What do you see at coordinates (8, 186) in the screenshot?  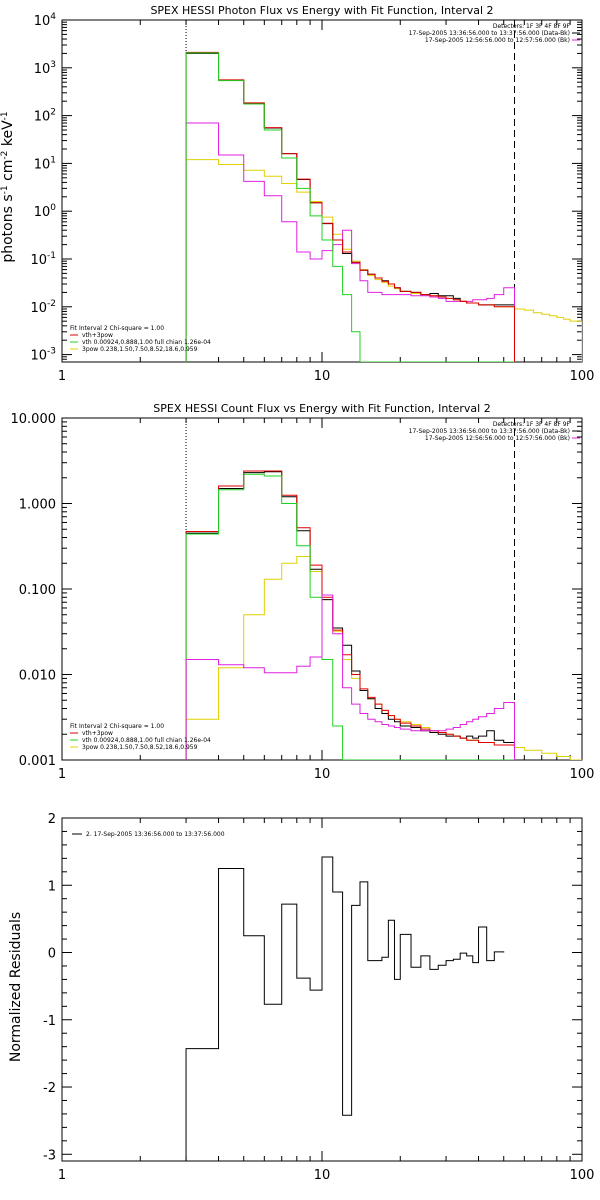 I see `photon-flux-ylabel: photons s-1 cm-2 keV-1` at bounding box center [8, 186].